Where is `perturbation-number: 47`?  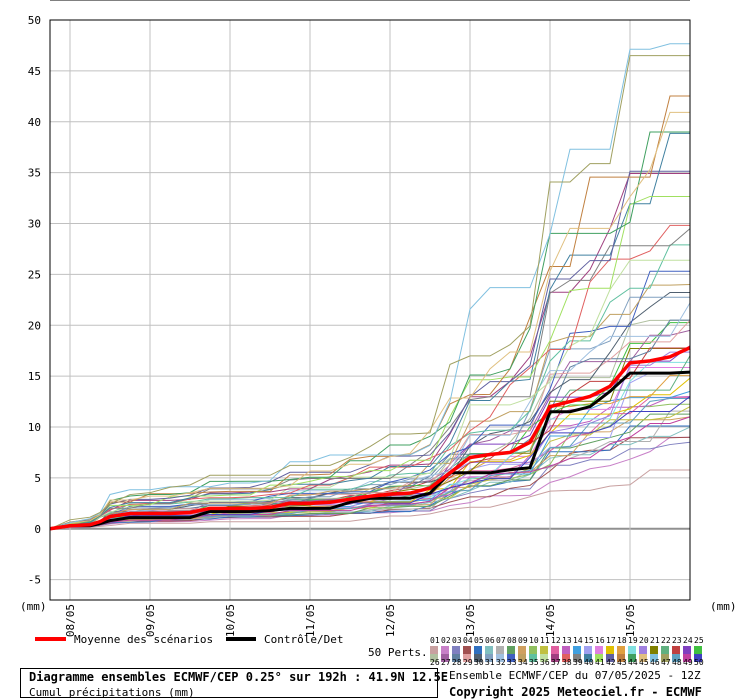
perturbation-number: 47 is located at coordinates (666, 662).